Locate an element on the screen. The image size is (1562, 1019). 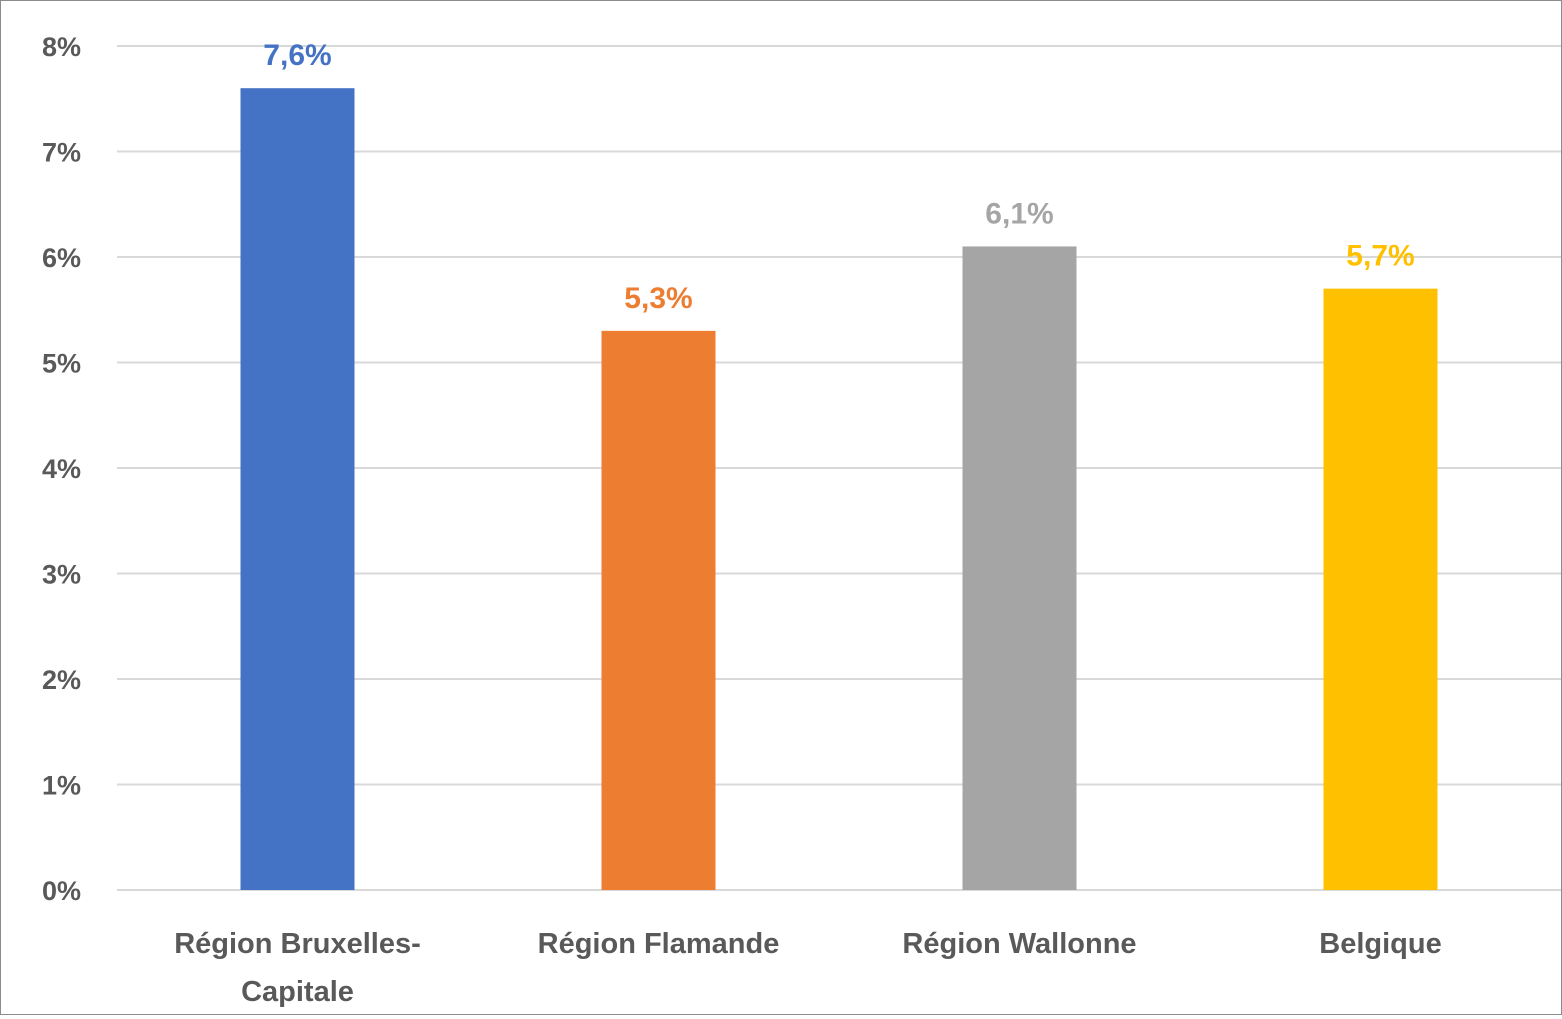
data-label-0: 7,6% is located at coordinates (297, 55).